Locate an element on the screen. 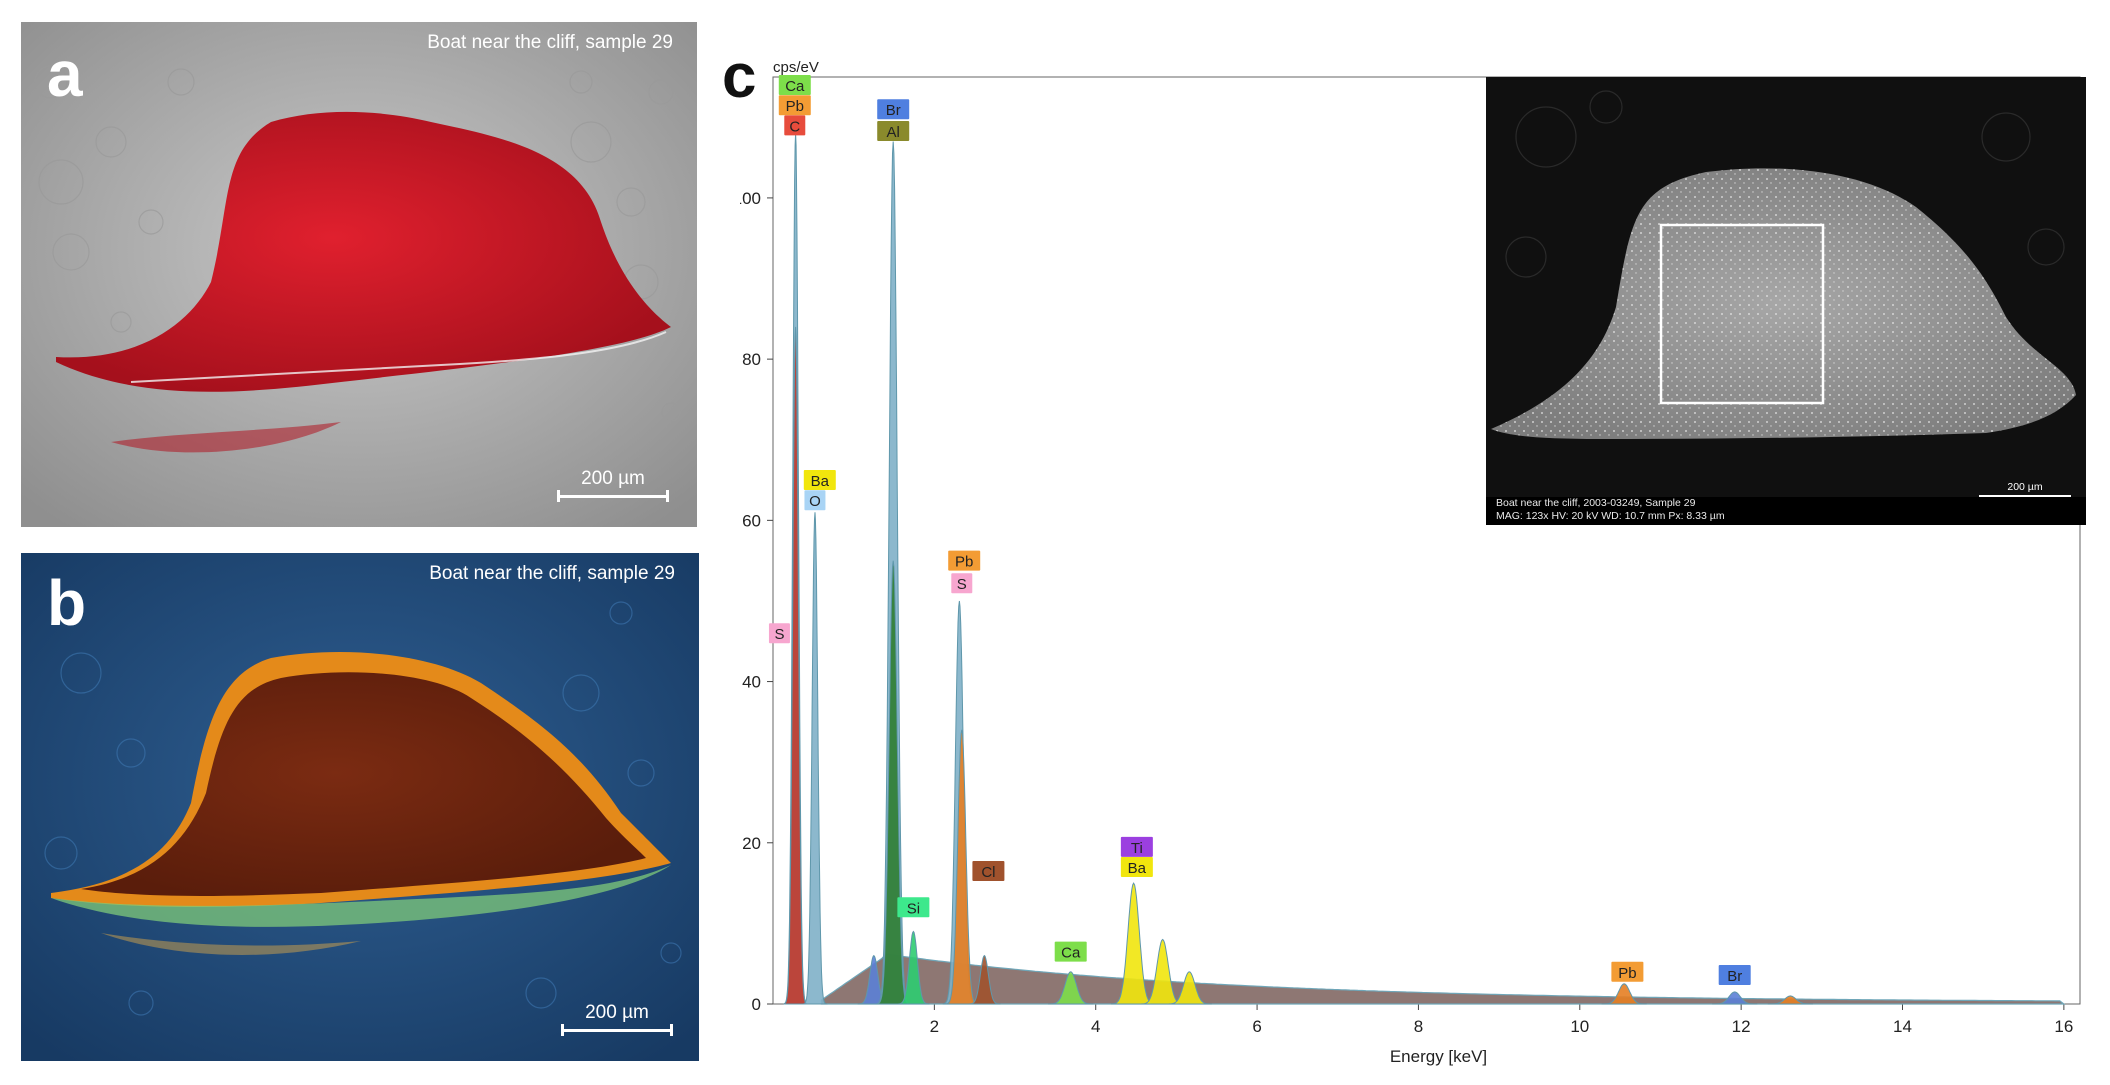  x-tick-label: 6 is located at coordinates (1256, 1026).